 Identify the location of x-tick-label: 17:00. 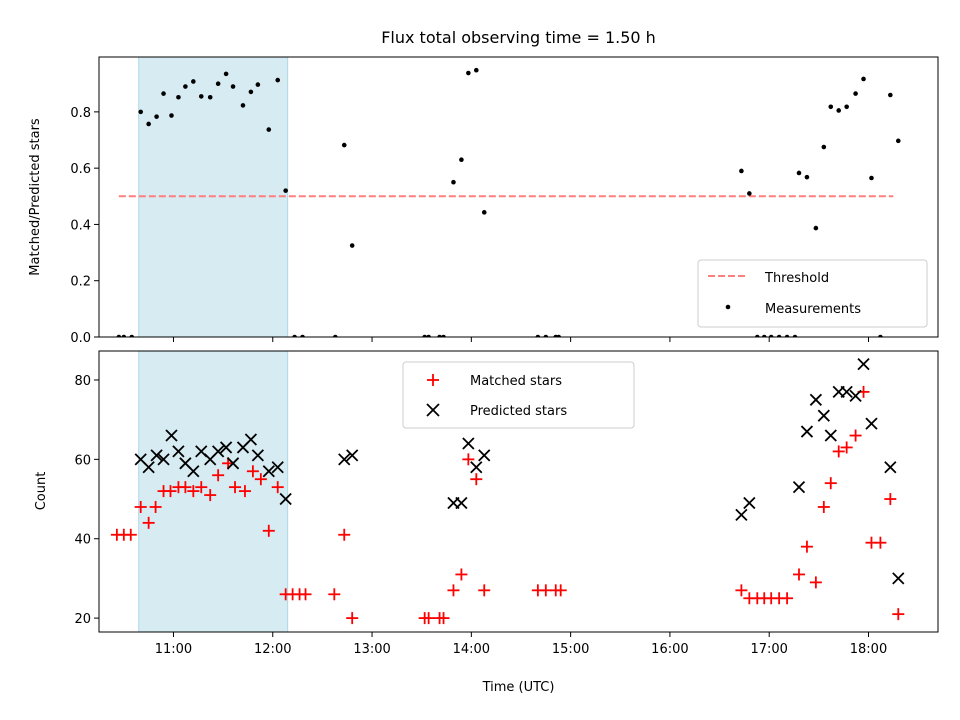
(768, 649).